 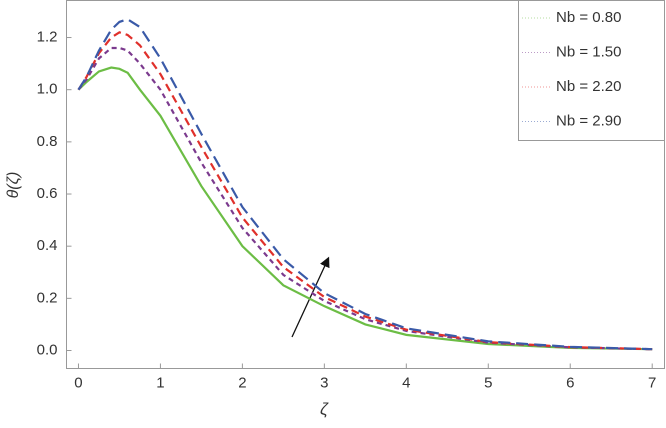 What do you see at coordinates (488, 382) in the screenshot?
I see `x-tick-label: 5` at bounding box center [488, 382].